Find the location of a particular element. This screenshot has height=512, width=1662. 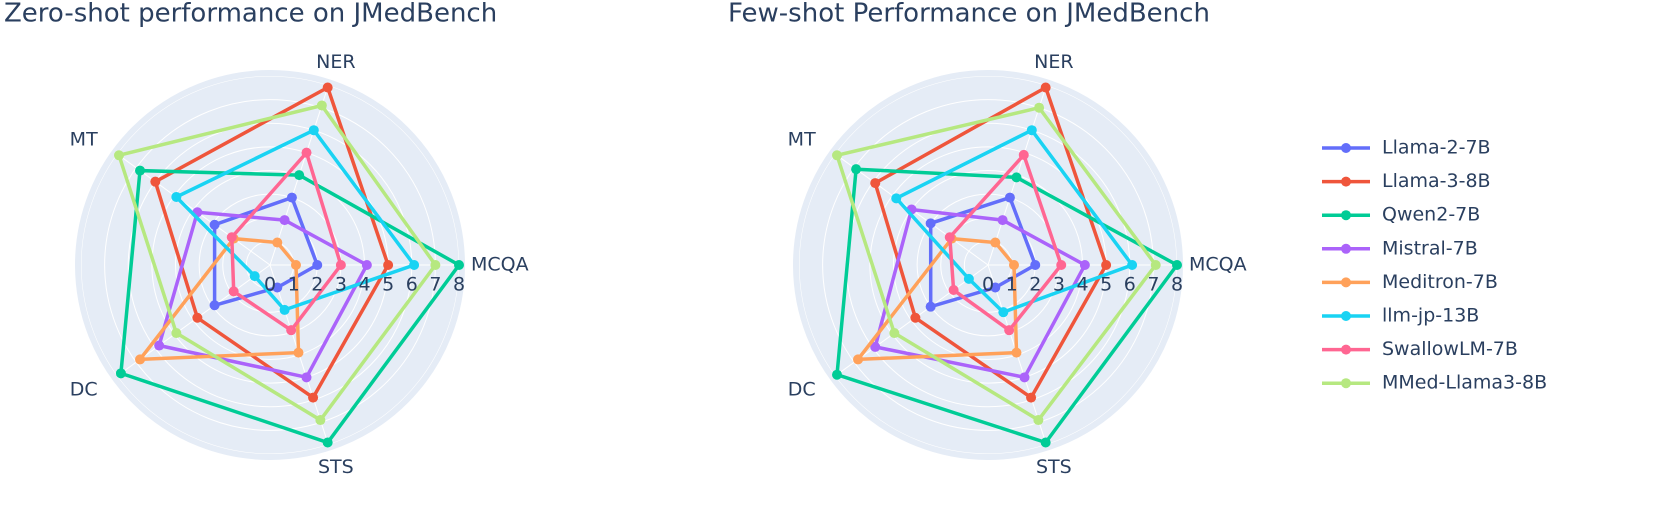

radial-tick-label: 2 is located at coordinates (317, 285).